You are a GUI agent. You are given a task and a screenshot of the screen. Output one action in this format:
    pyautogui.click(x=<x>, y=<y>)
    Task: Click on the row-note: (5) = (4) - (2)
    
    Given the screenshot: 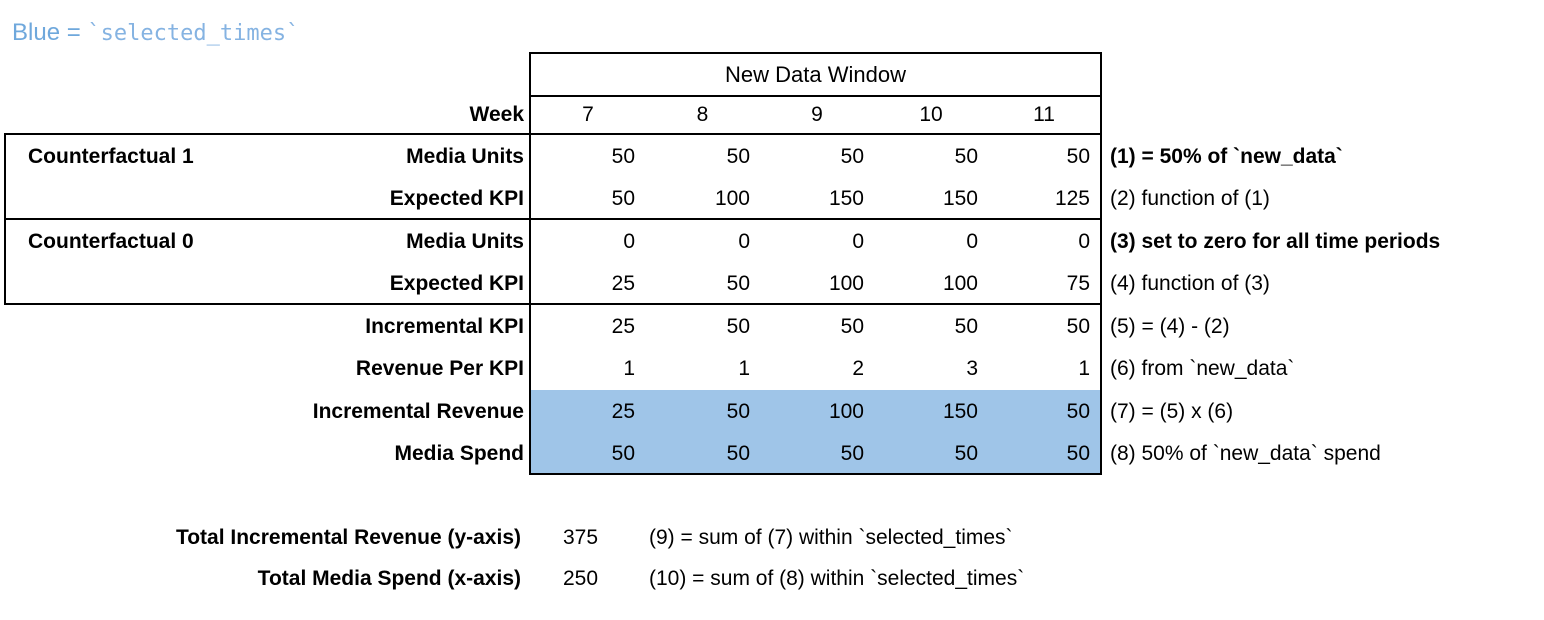 What is the action you would take?
    pyautogui.click(x=1170, y=326)
    